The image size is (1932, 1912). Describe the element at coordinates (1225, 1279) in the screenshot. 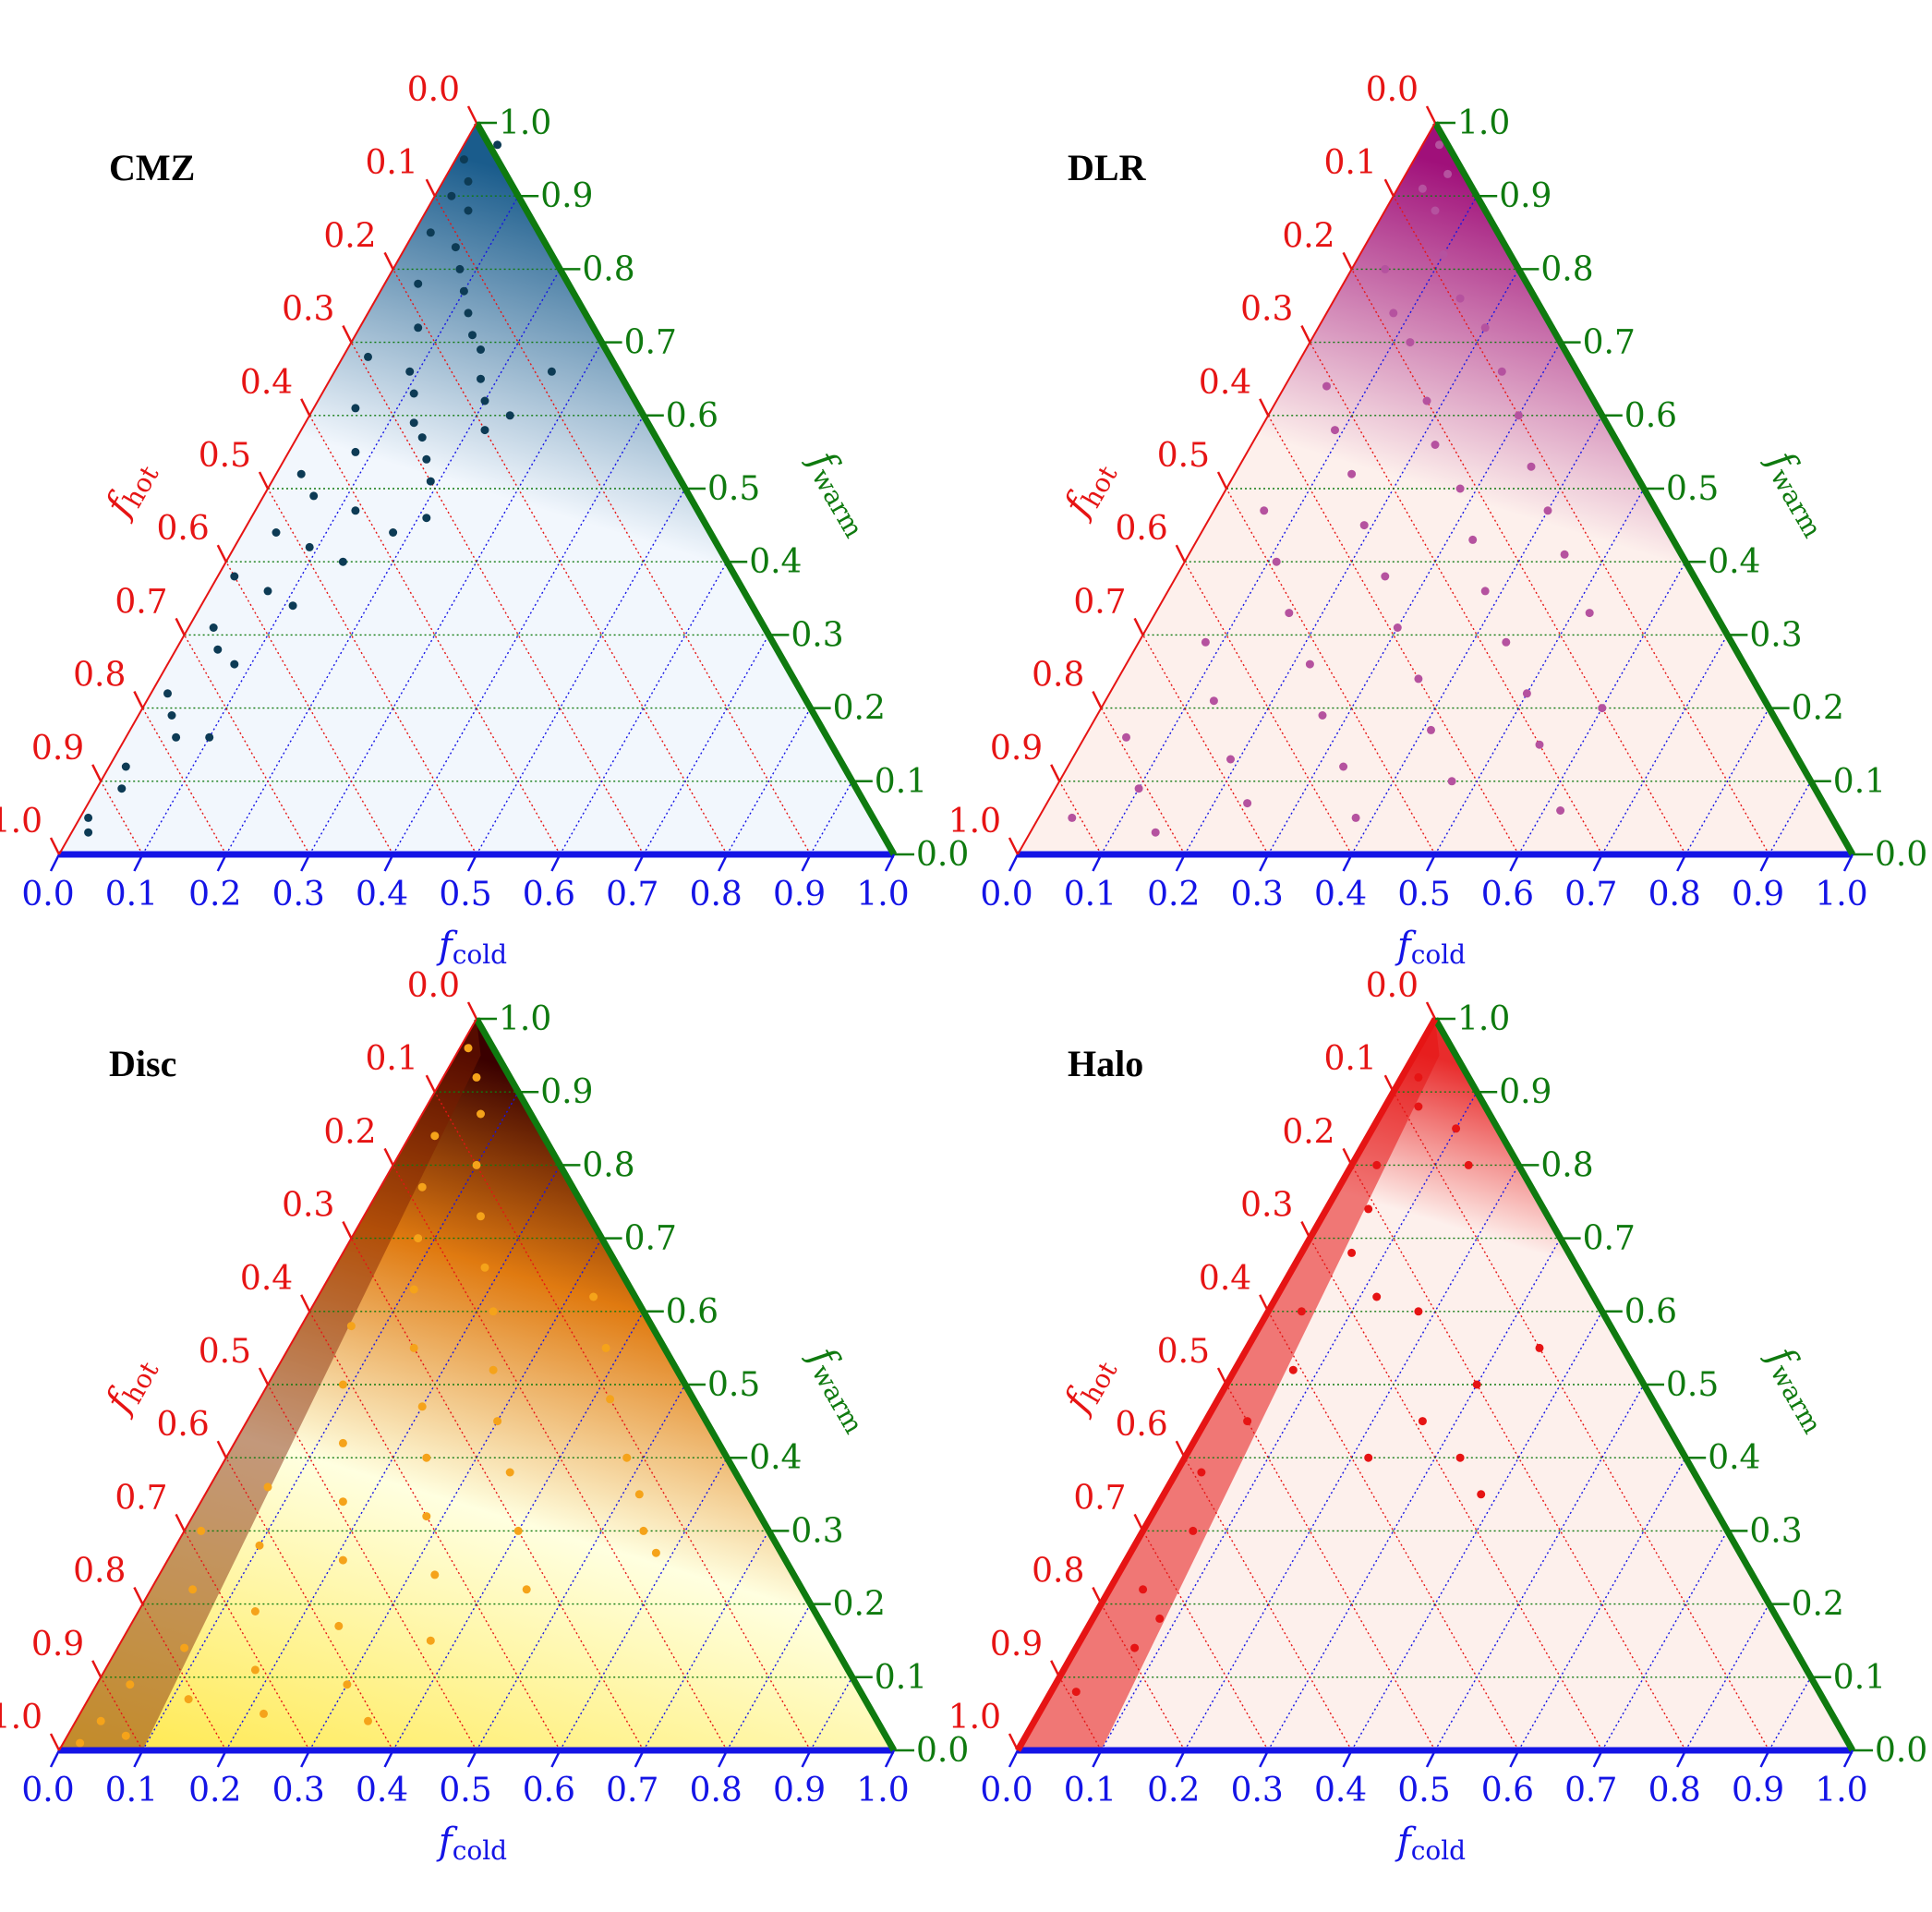

I see `tick-label-hot: 0.4` at that location.